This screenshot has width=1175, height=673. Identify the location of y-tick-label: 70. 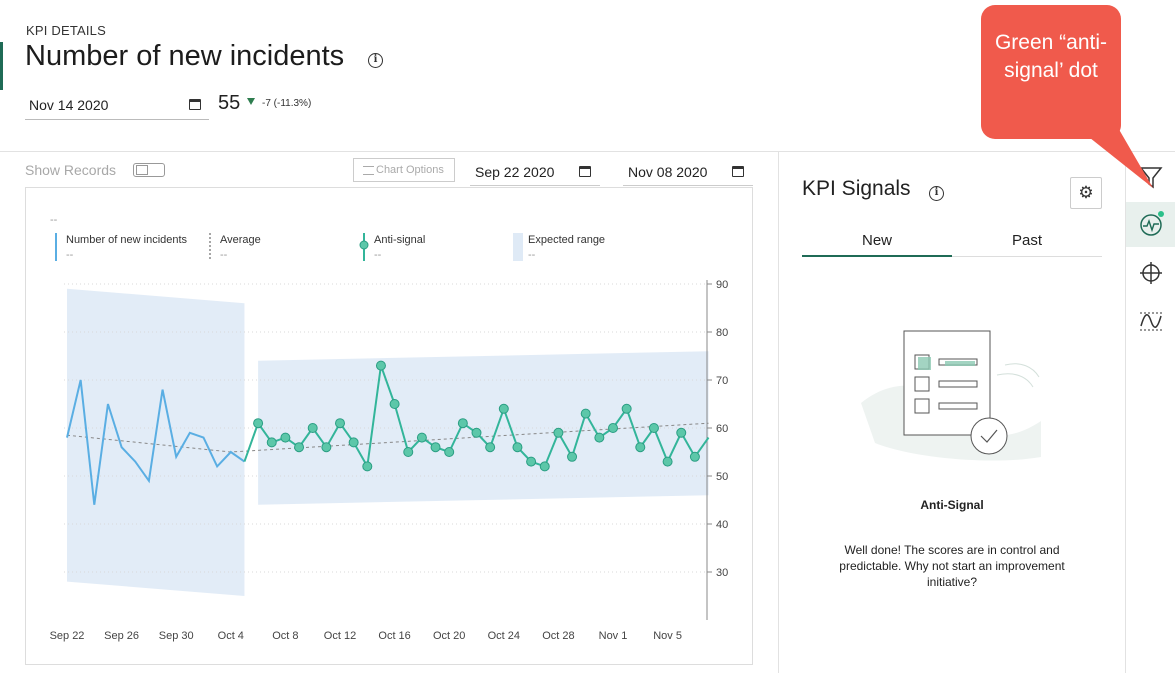
(722, 381).